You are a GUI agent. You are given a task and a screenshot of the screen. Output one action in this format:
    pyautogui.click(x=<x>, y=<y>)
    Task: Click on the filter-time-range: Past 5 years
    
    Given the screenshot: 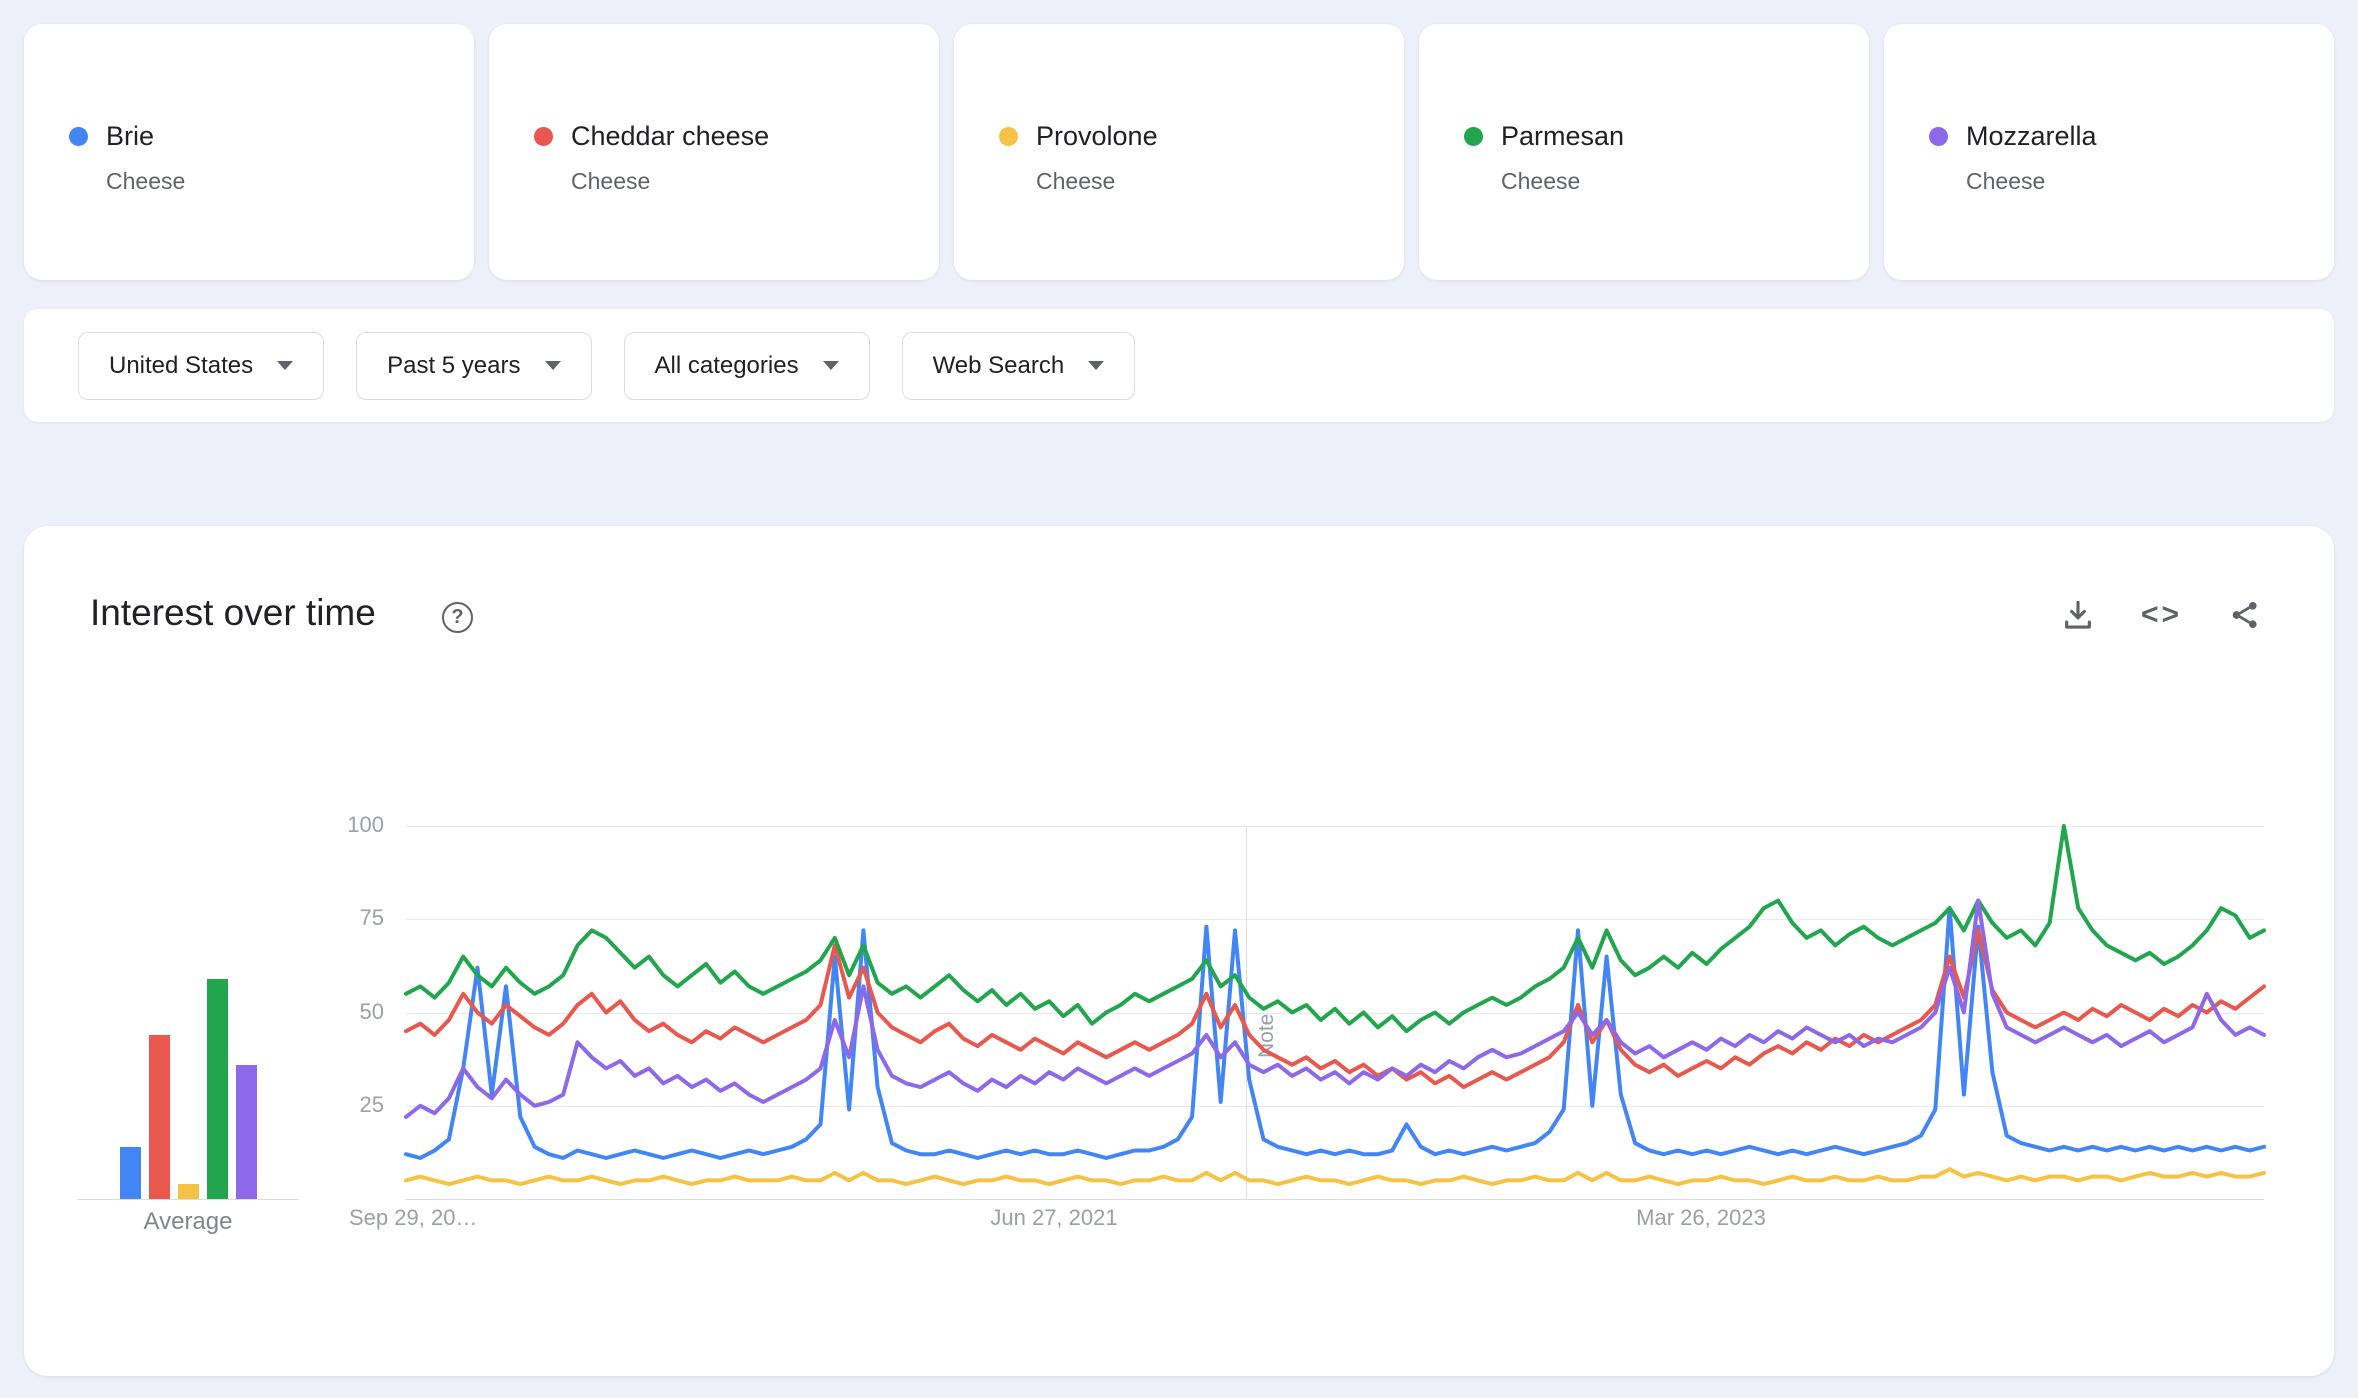 What is the action you would take?
    pyautogui.click(x=474, y=365)
    